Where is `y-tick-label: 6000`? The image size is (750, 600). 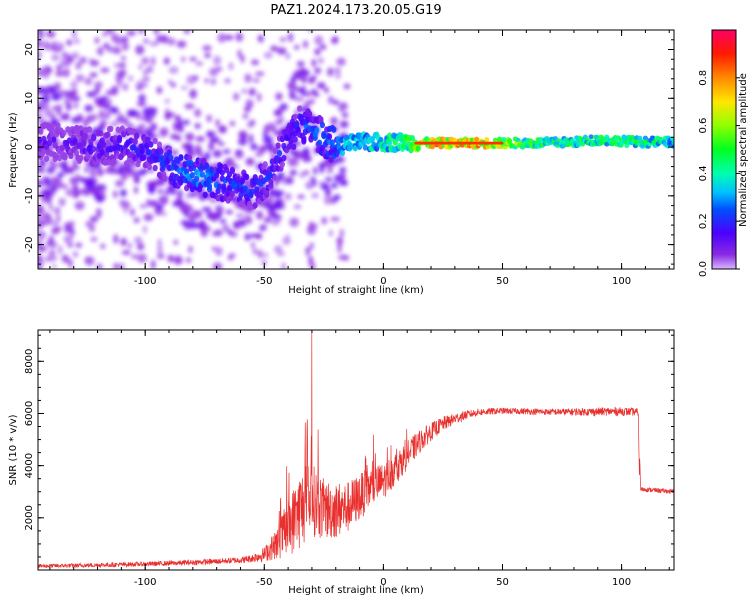
y-tick-label: 6000 is located at coordinates (29, 413).